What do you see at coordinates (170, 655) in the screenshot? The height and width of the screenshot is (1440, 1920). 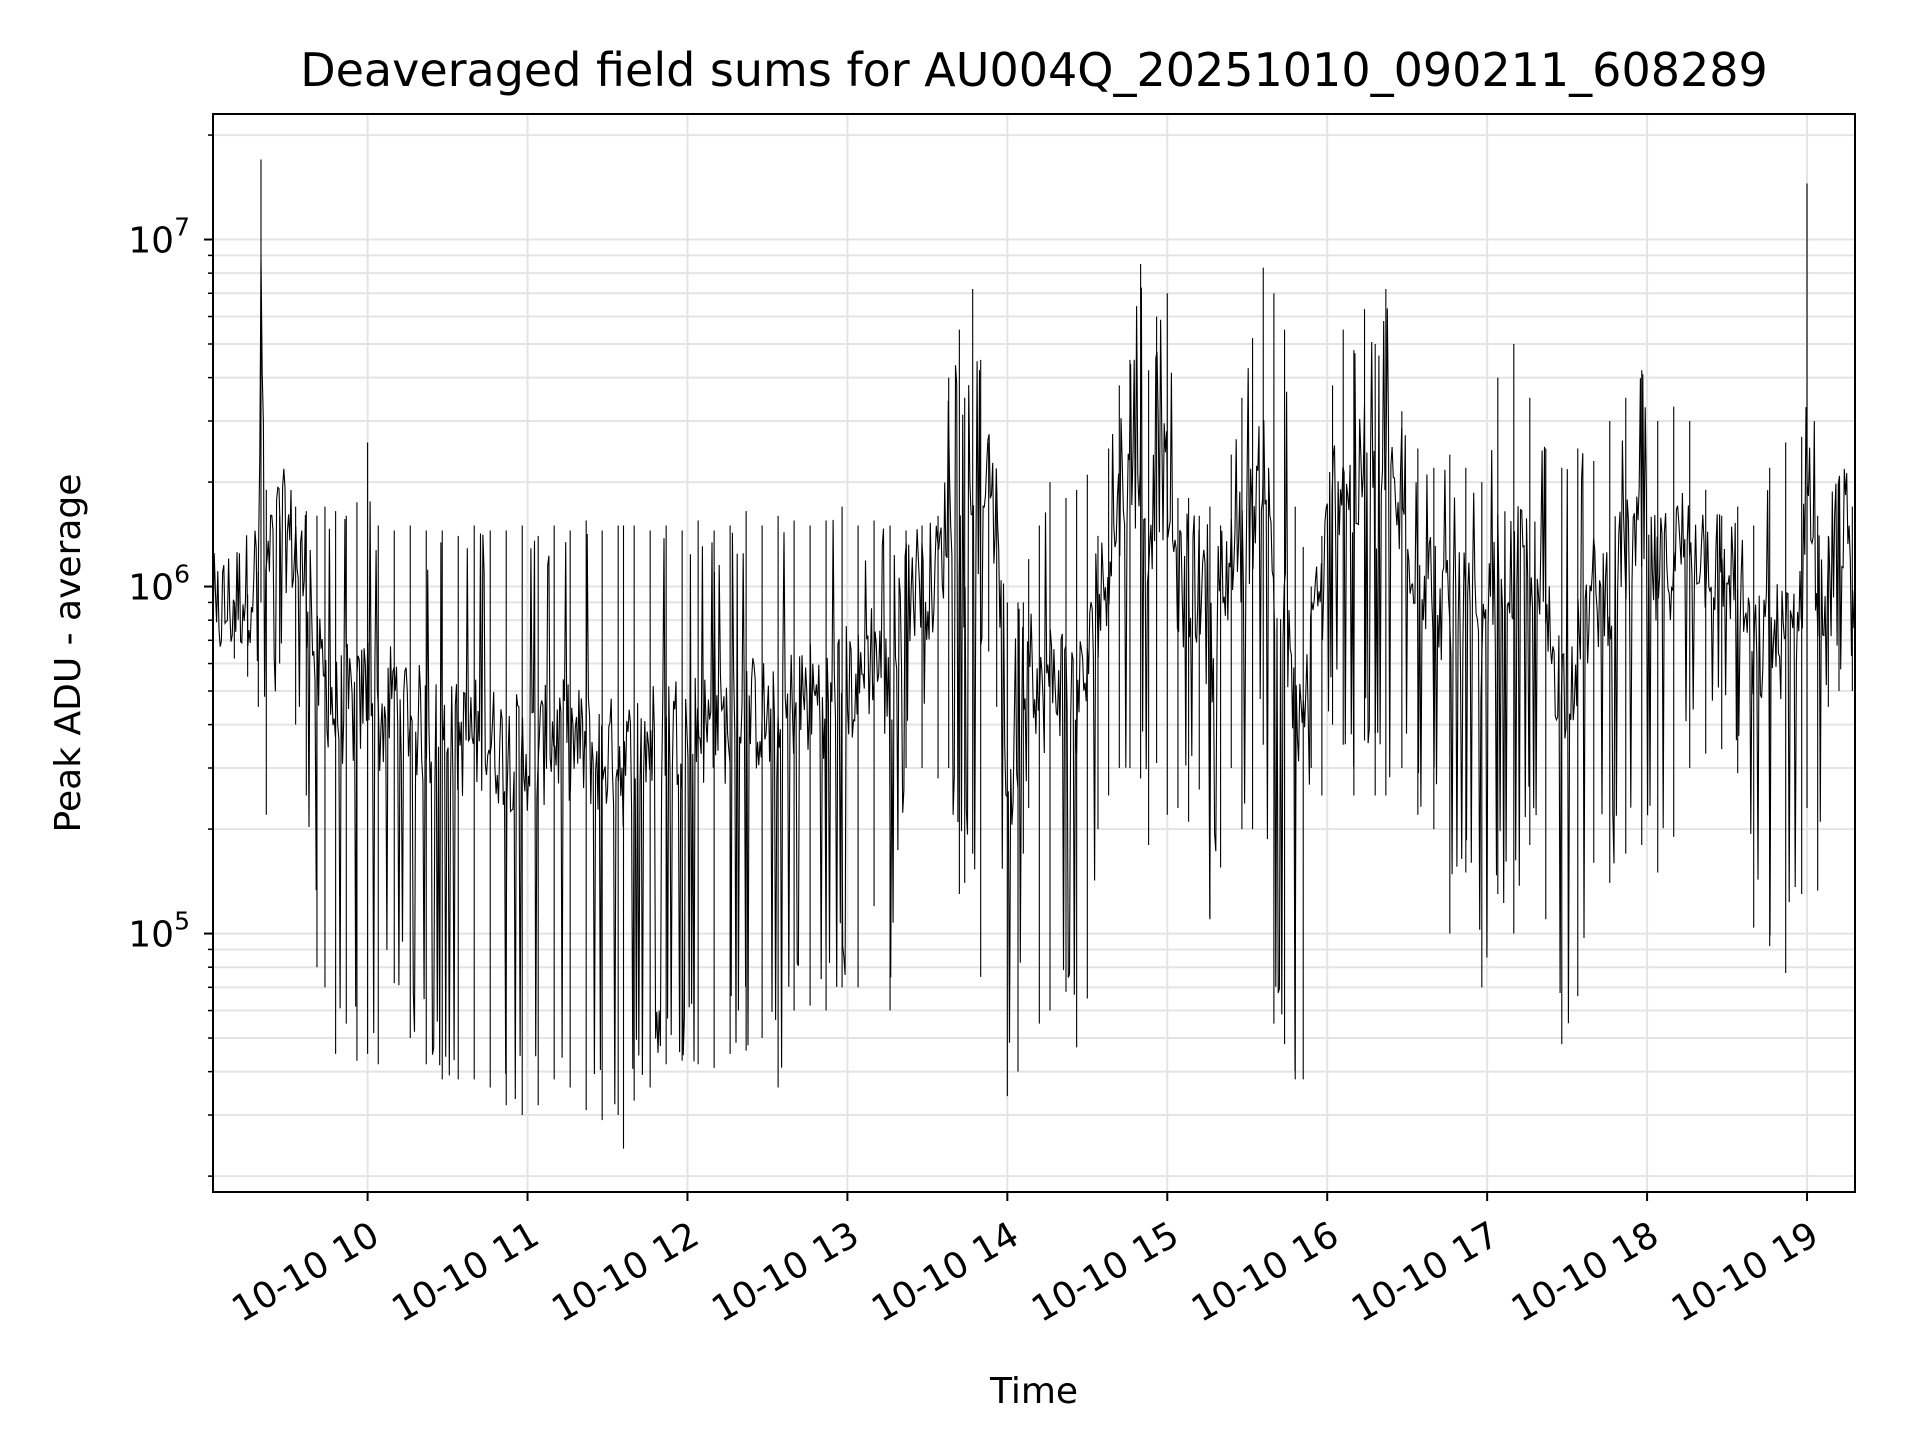 I see `y-axis-ticks: 10⁵ 10⁶ 10⁷` at bounding box center [170, 655].